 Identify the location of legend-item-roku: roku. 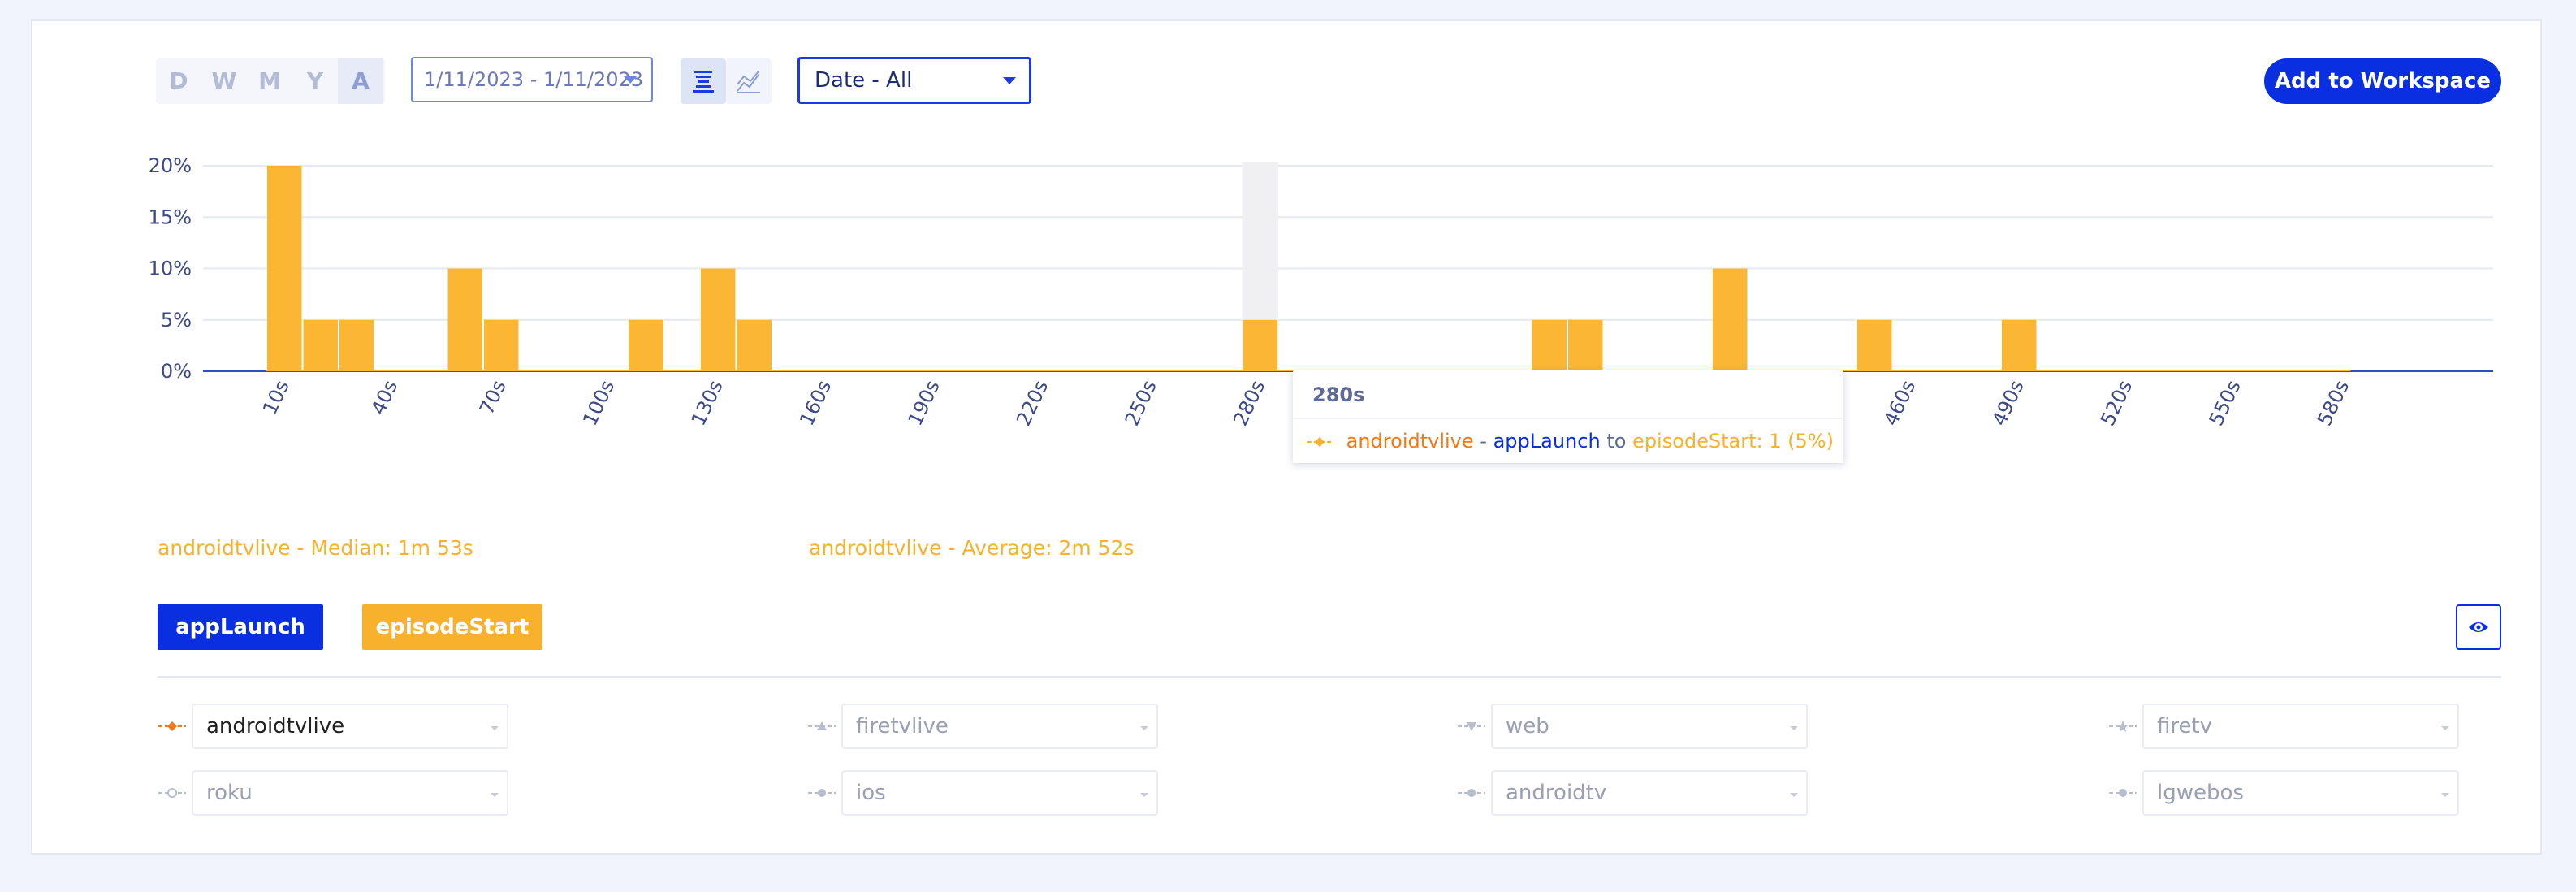
(333, 793).